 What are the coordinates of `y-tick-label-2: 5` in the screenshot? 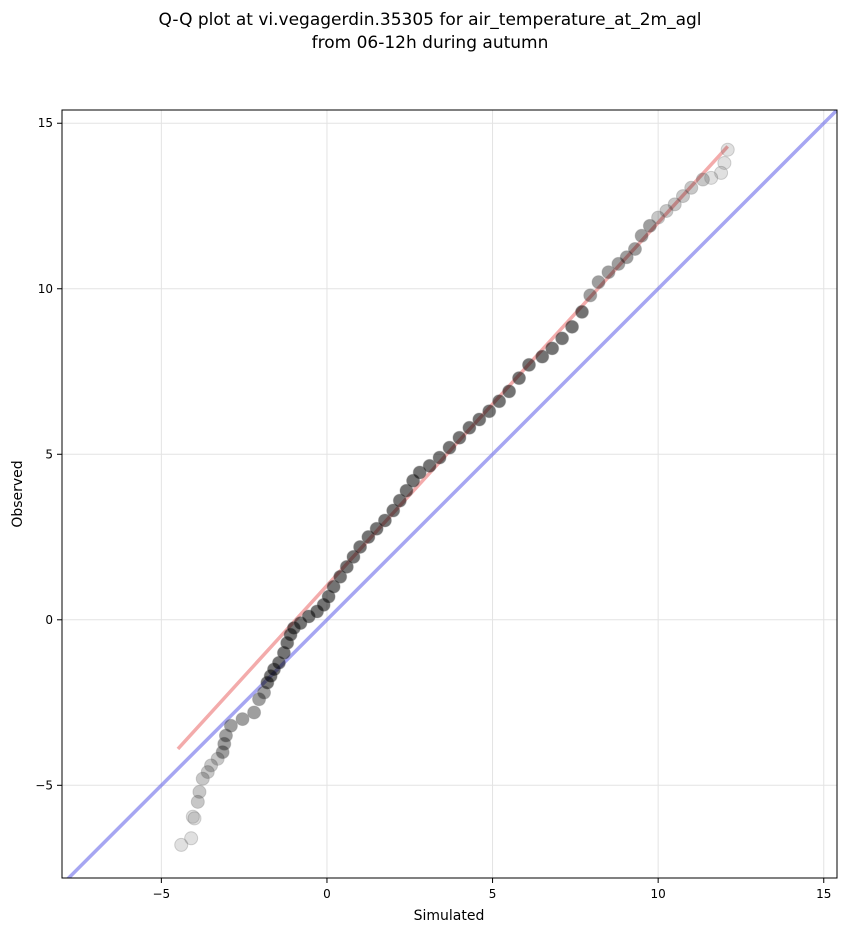 It's located at (49, 454).